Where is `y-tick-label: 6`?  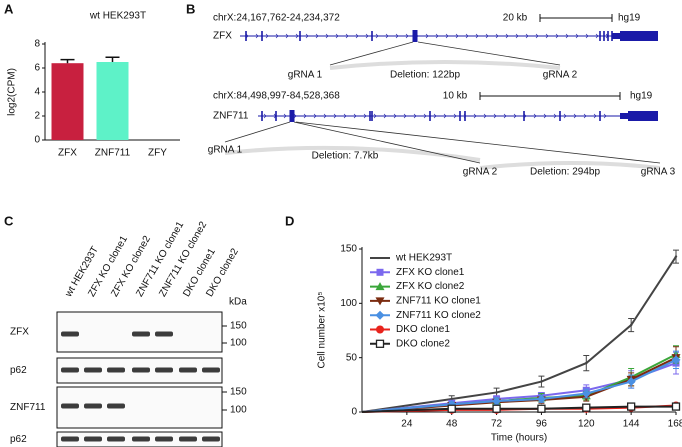 y-tick-label: 6 is located at coordinates (37, 68).